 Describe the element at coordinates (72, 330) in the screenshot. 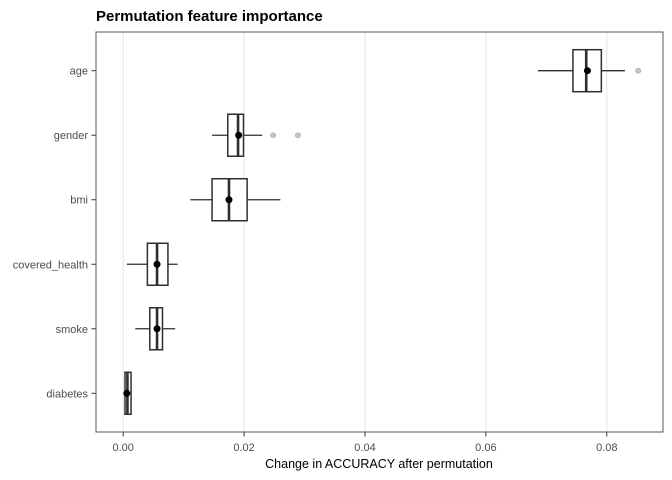

I see `y-category-label: smoke` at that location.